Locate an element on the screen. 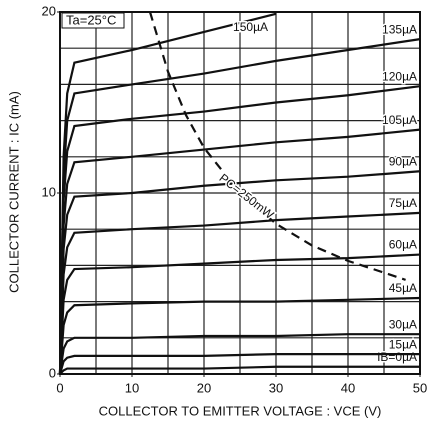 The image size is (435, 430). series-label: 120µA is located at coordinates (399, 76).